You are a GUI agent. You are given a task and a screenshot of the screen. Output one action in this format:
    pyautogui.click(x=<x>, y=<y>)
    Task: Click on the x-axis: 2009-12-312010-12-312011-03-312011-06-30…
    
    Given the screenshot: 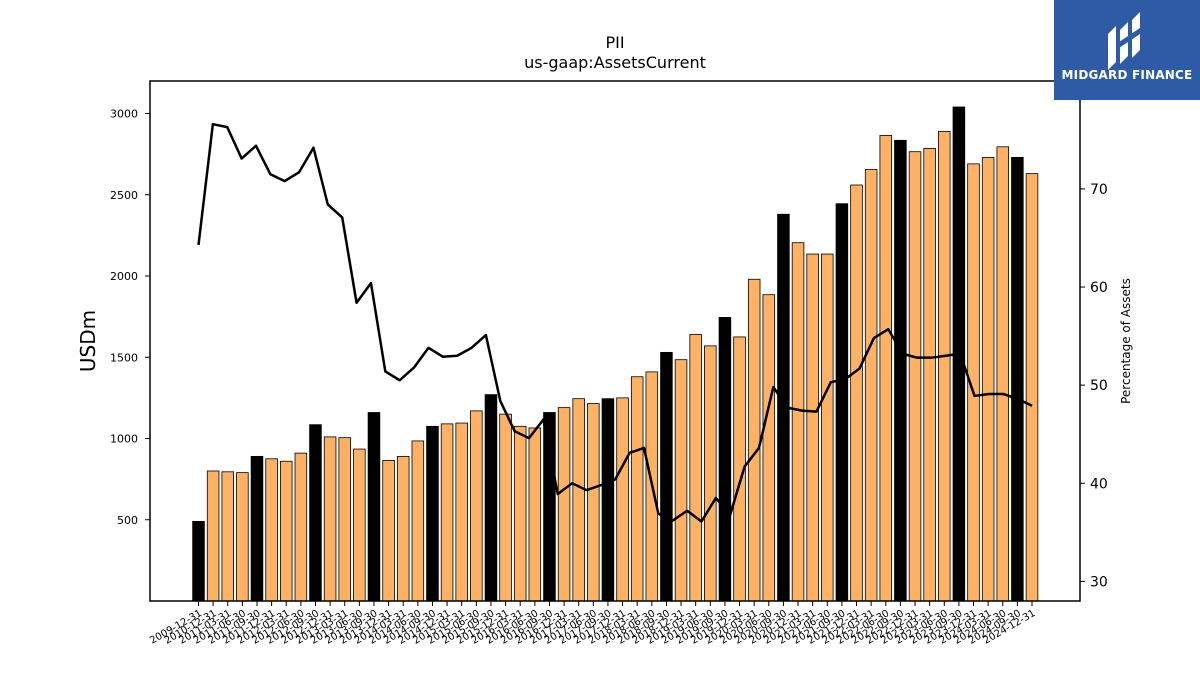 What is the action you would take?
    pyautogui.click(x=593, y=624)
    